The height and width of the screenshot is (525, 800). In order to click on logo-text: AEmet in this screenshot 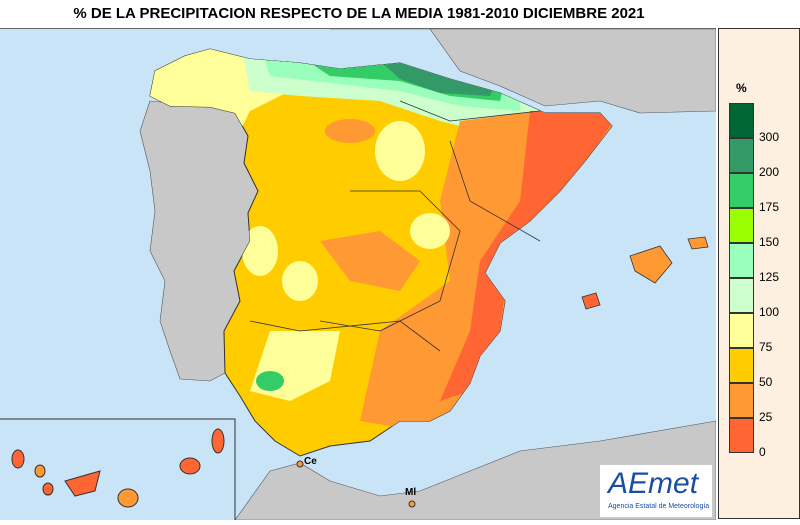, I will do `click(653, 483)`.